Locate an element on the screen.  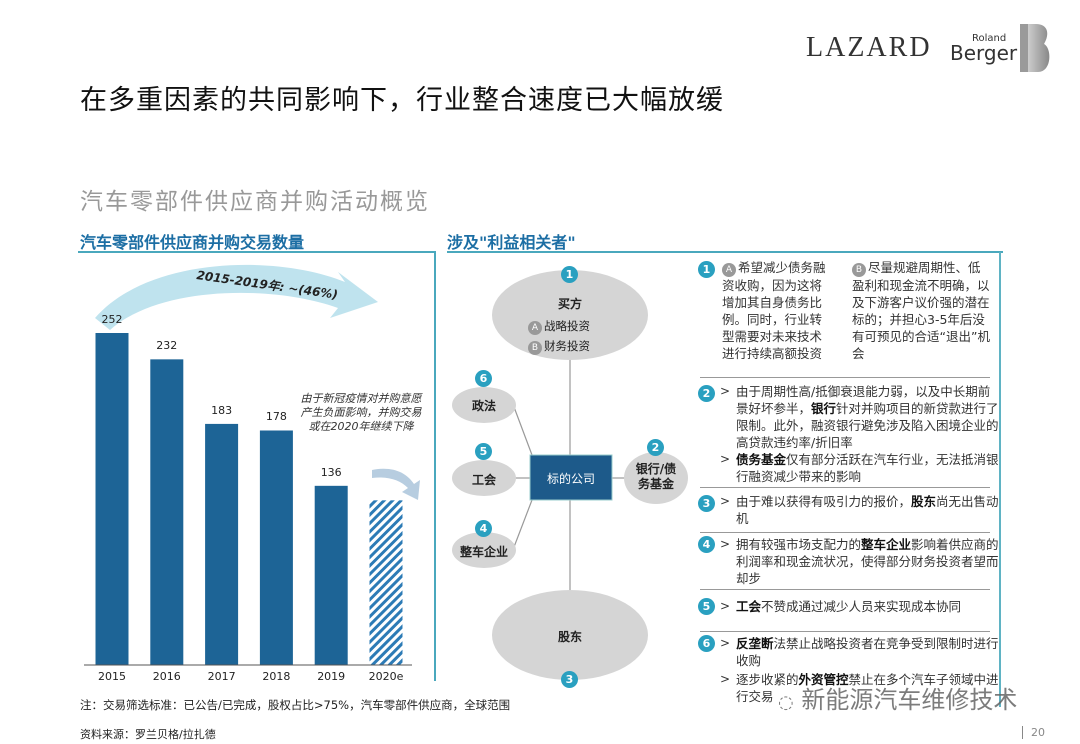
text: 尚无出售动机 is located at coordinates (867, 510).